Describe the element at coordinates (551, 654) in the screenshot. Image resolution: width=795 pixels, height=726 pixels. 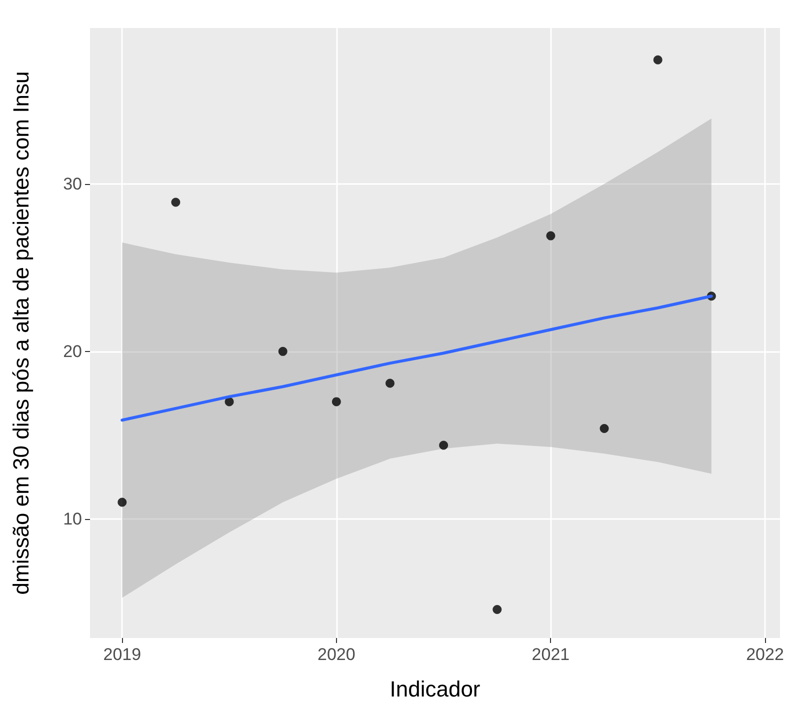
I see `x-tick-label: 2021` at that location.